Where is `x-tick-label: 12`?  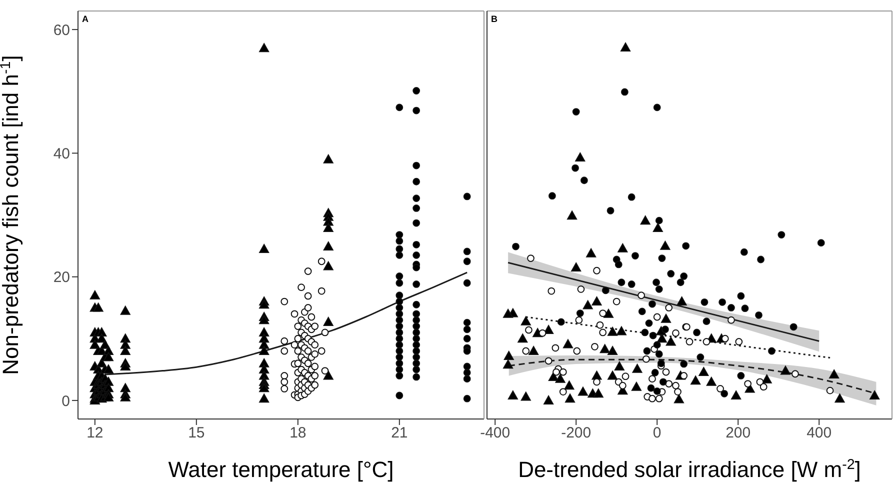
x-tick-label: 12 is located at coordinates (95, 433).